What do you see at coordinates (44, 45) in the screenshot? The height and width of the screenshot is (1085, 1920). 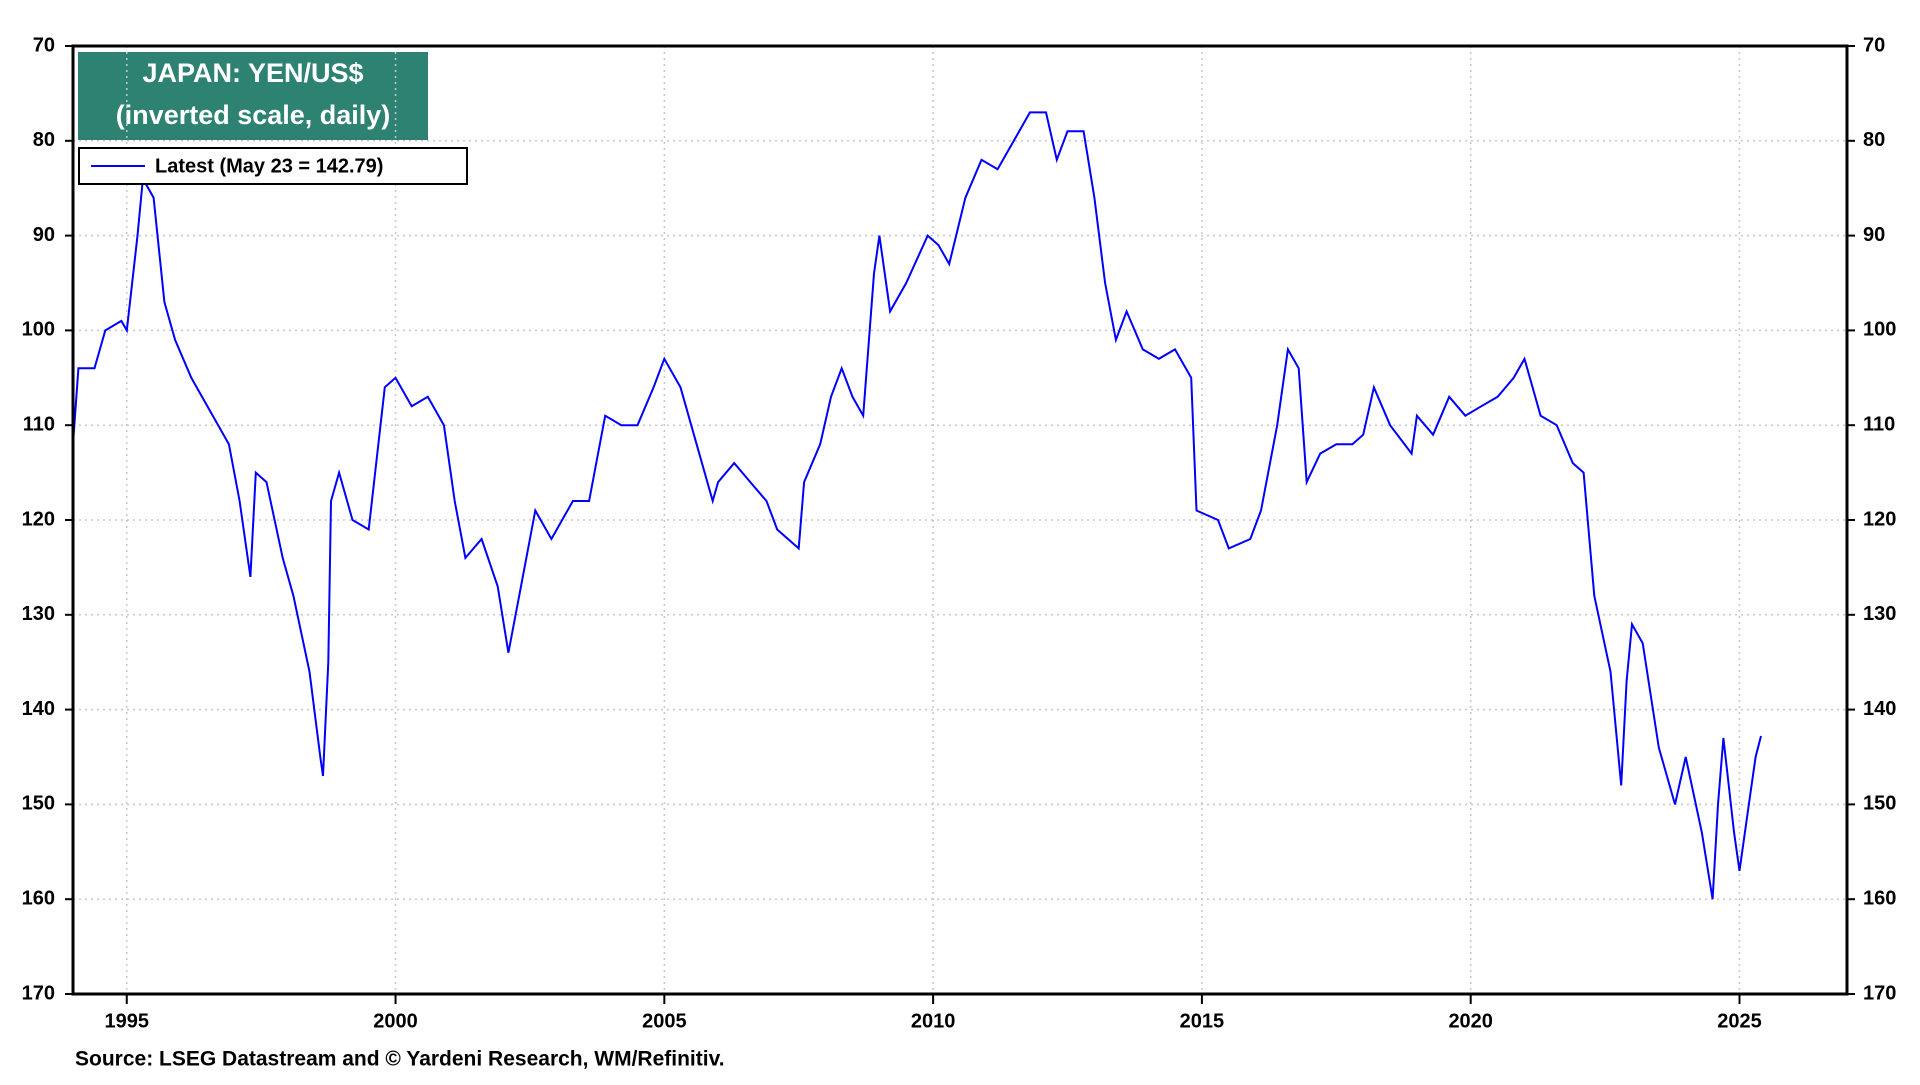 I see `y-tick-label: 70` at bounding box center [44, 45].